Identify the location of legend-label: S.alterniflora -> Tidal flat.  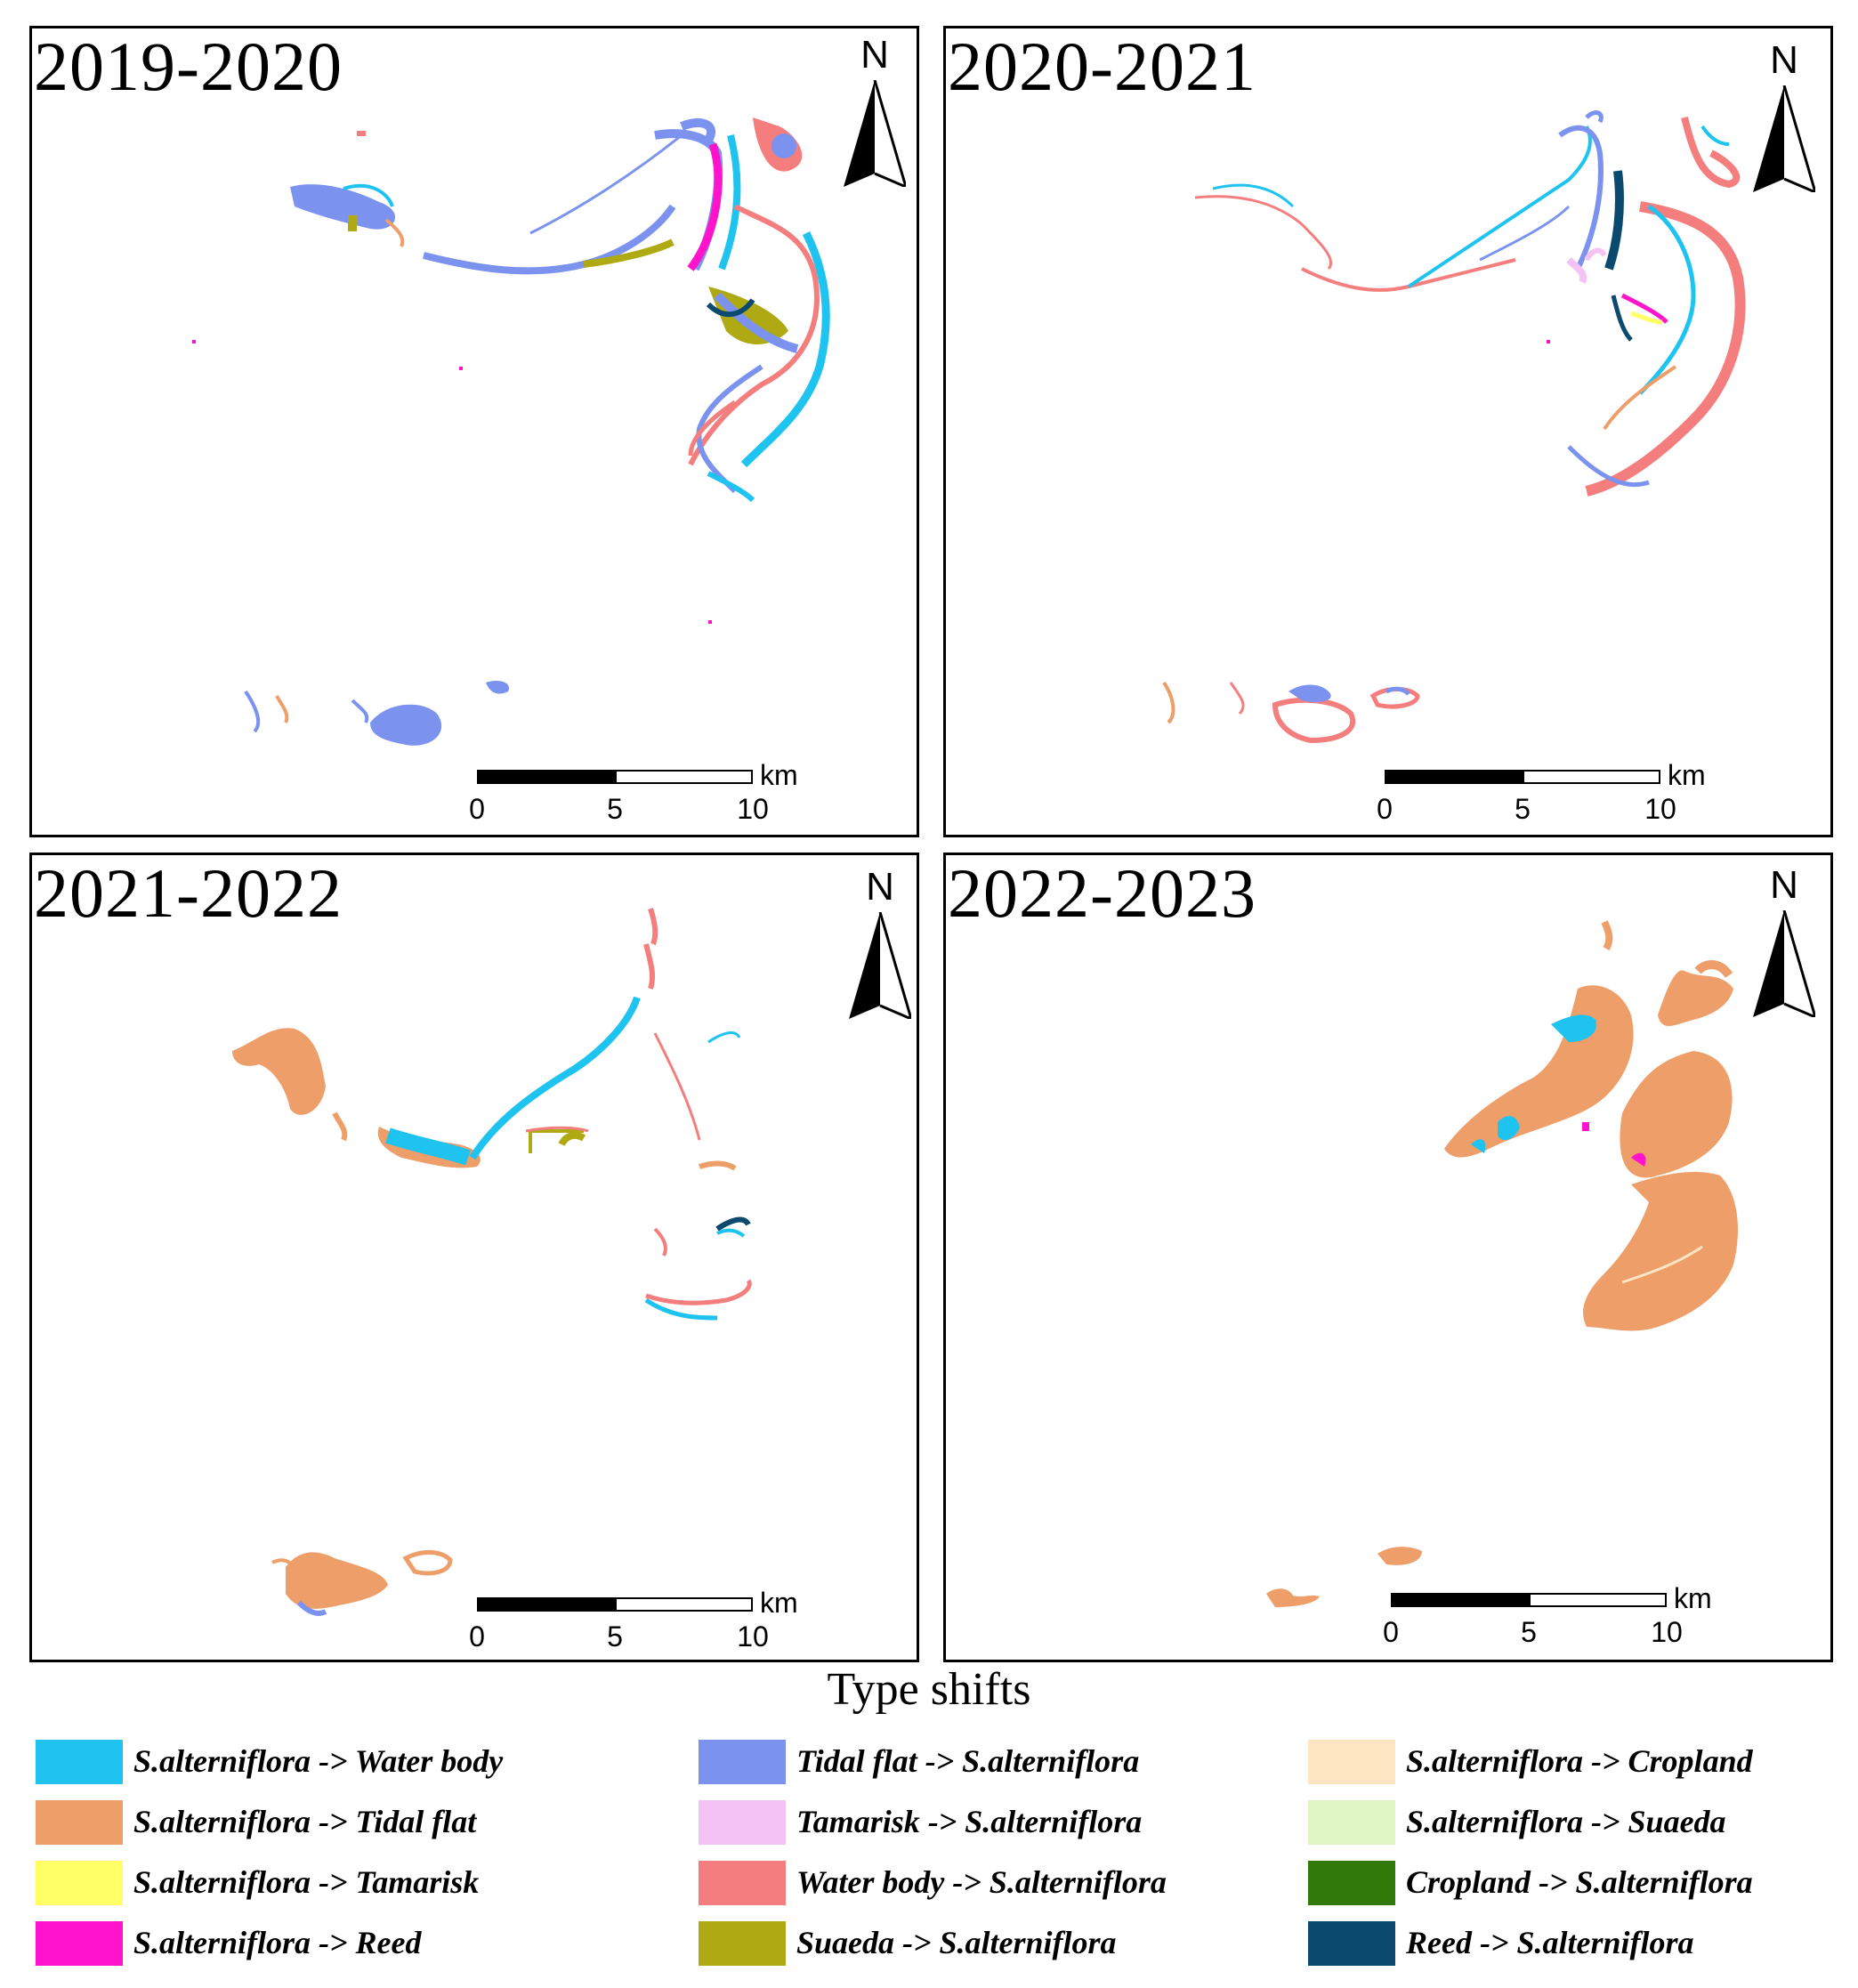
(305, 1821).